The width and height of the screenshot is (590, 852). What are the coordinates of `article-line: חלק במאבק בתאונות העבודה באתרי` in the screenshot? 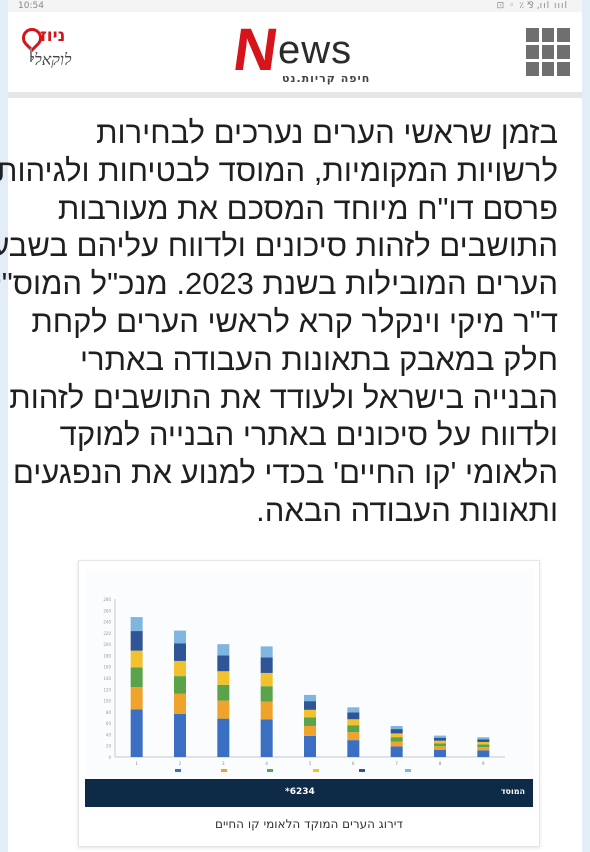 It's located at (318, 359).